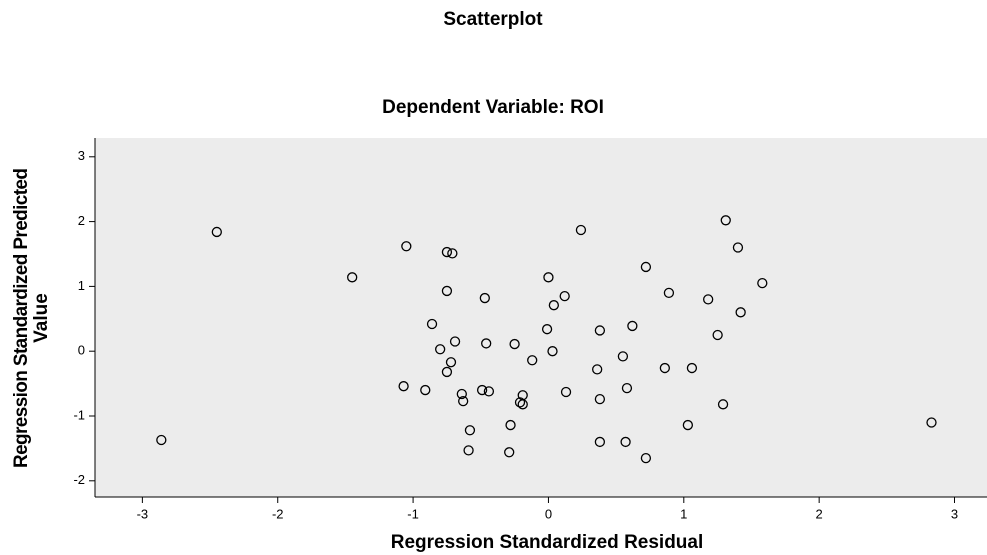 This screenshot has height=555, width=987. I want to click on y-tick-label: 1, so click(81, 285).